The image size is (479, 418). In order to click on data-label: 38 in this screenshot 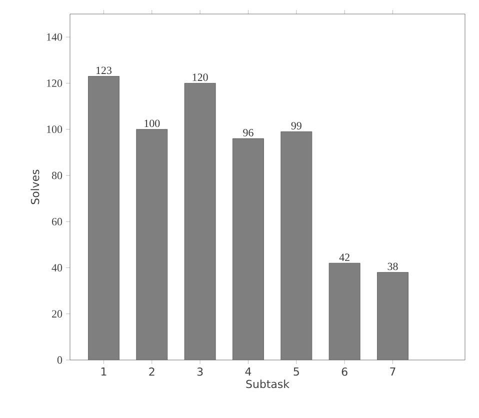, I will do `click(393, 266)`.